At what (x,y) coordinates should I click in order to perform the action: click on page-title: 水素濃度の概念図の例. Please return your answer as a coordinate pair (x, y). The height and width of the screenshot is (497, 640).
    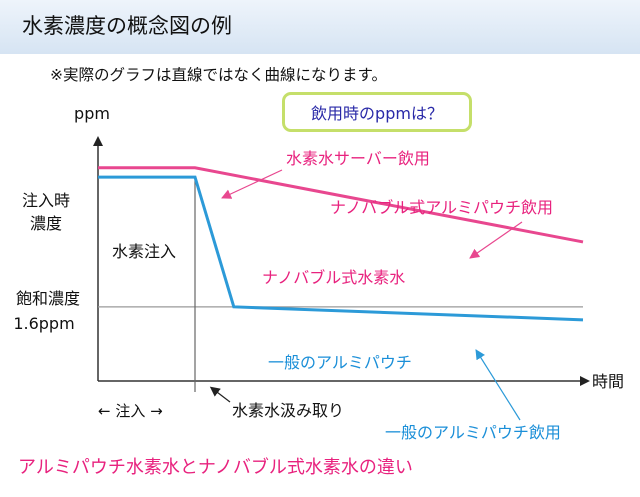
    Looking at the image, I should click on (127, 26).